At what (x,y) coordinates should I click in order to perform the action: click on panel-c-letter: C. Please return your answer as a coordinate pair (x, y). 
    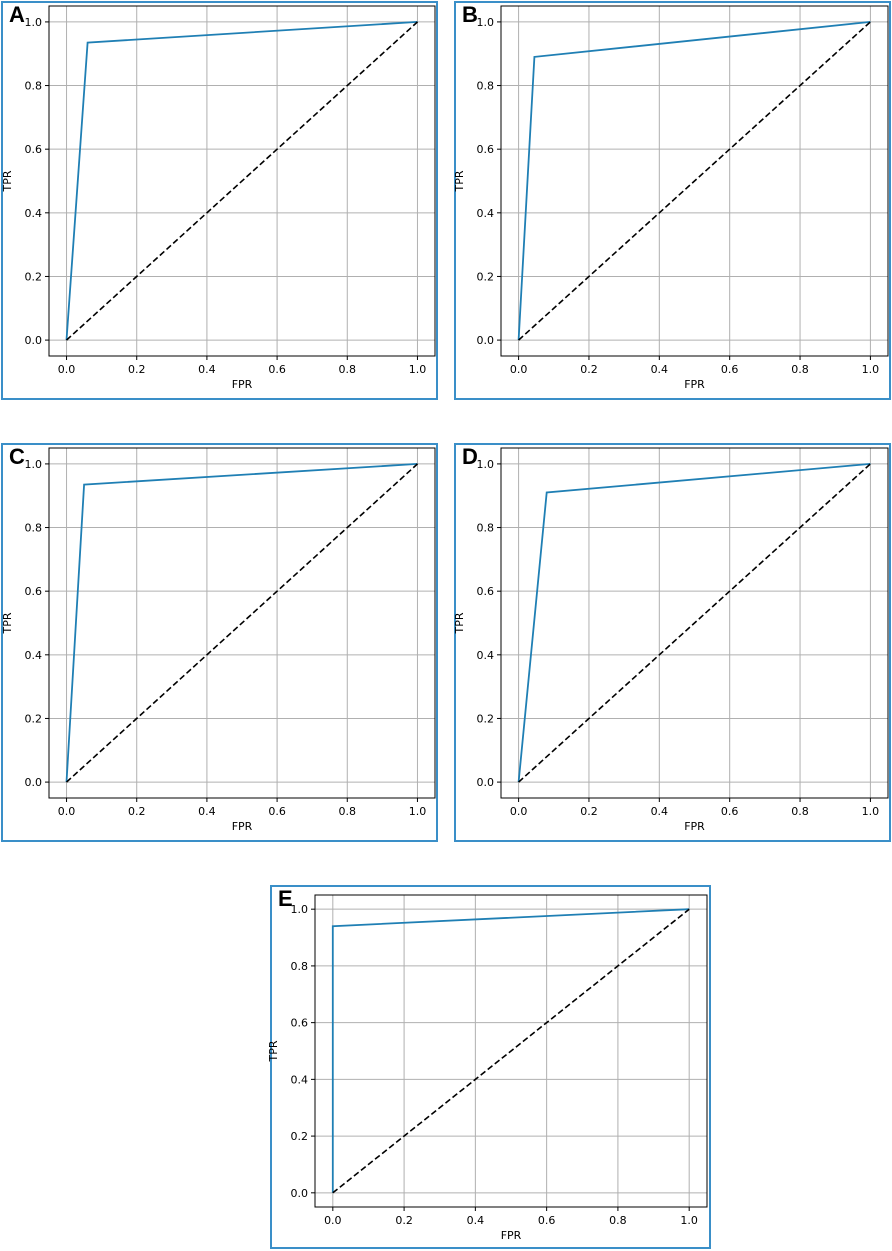
    Looking at the image, I should click on (17, 456).